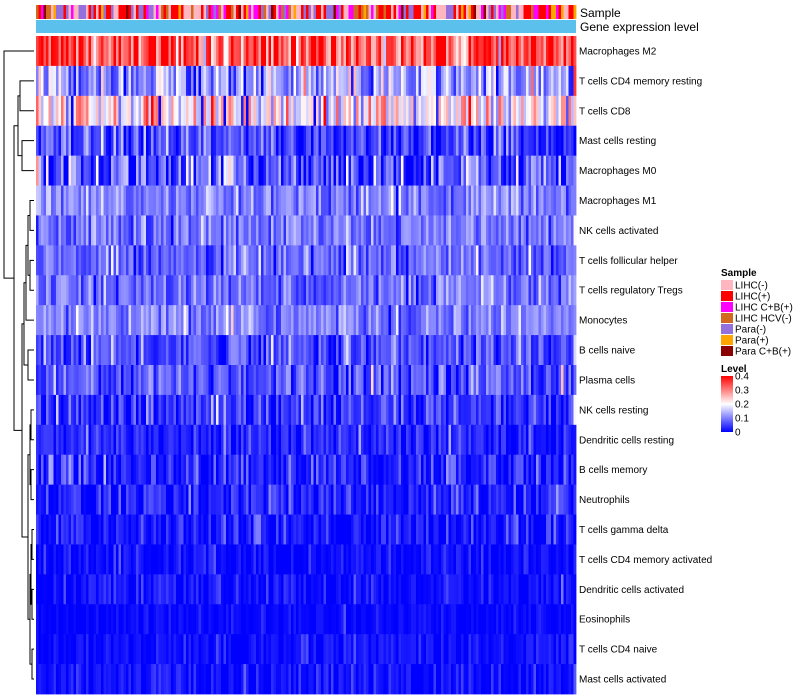 Image resolution: width=800 pixels, height=700 pixels. I want to click on row-dendrogram, so click(18, 365).